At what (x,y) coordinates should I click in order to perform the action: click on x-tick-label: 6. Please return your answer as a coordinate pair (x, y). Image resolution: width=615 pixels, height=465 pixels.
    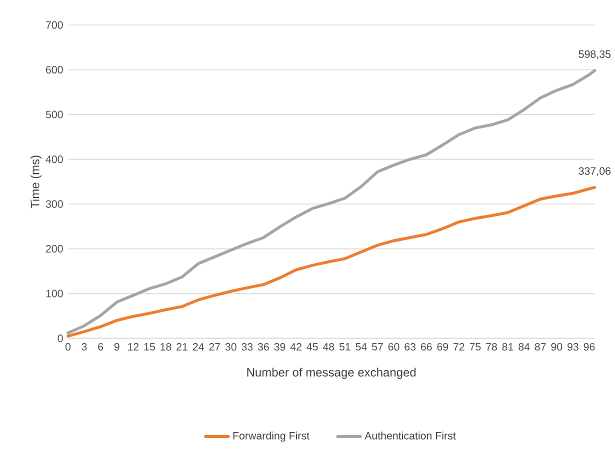
    Looking at the image, I should click on (101, 347).